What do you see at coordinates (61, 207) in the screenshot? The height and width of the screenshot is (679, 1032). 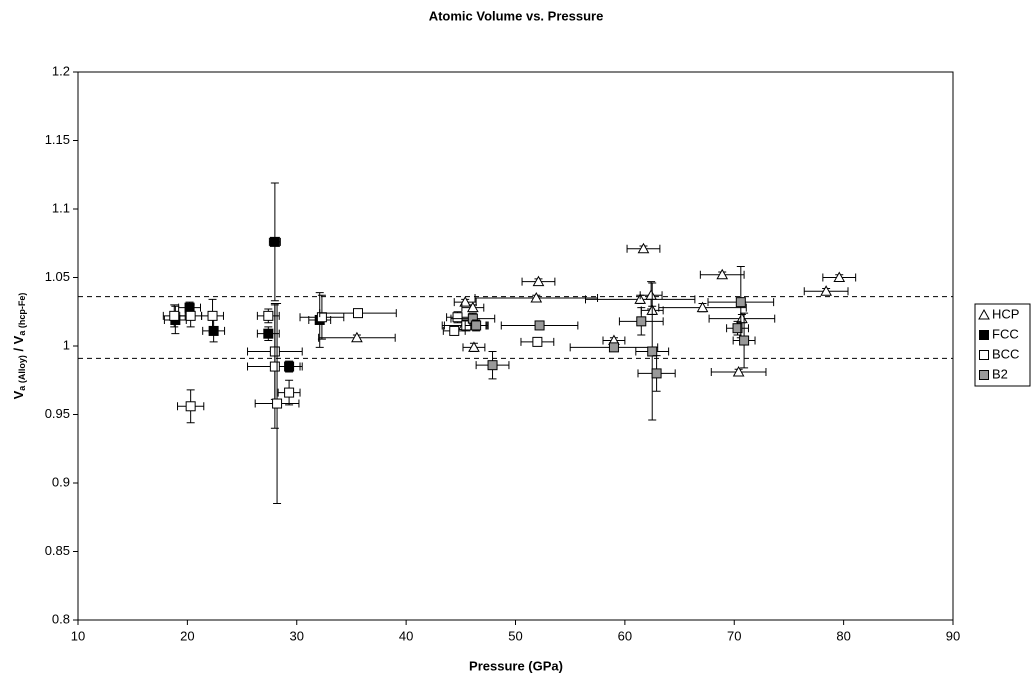 I see `y-tick-label: 1.1` at bounding box center [61, 207].